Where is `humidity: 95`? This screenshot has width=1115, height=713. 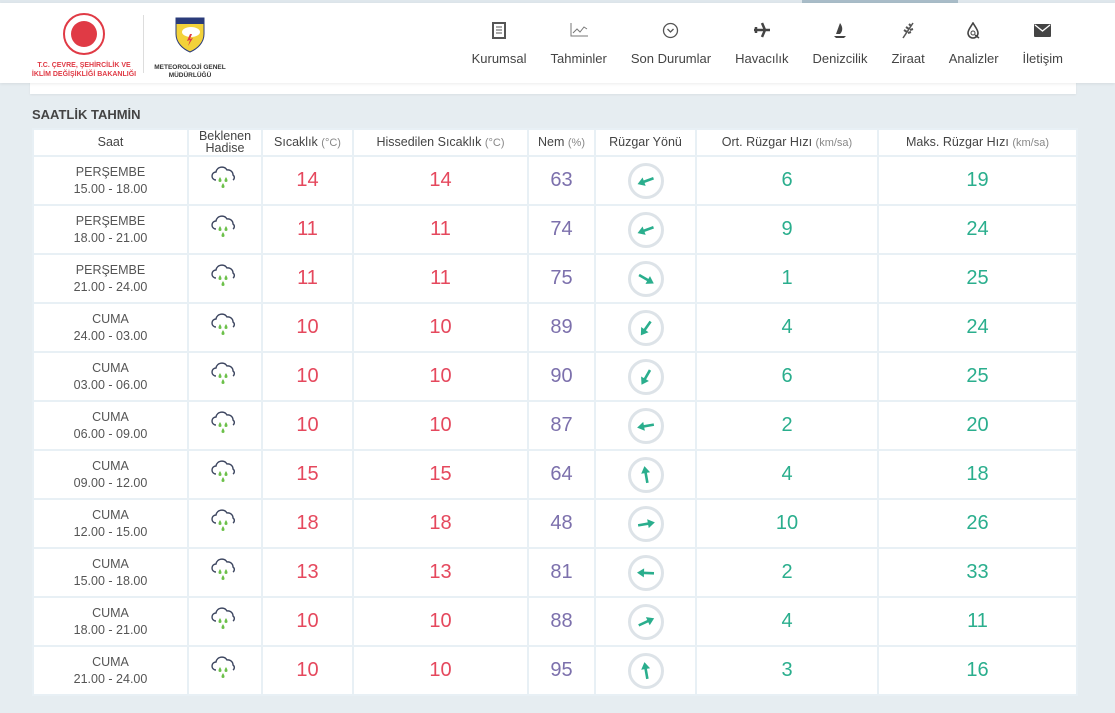 humidity: 95 is located at coordinates (561, 670).